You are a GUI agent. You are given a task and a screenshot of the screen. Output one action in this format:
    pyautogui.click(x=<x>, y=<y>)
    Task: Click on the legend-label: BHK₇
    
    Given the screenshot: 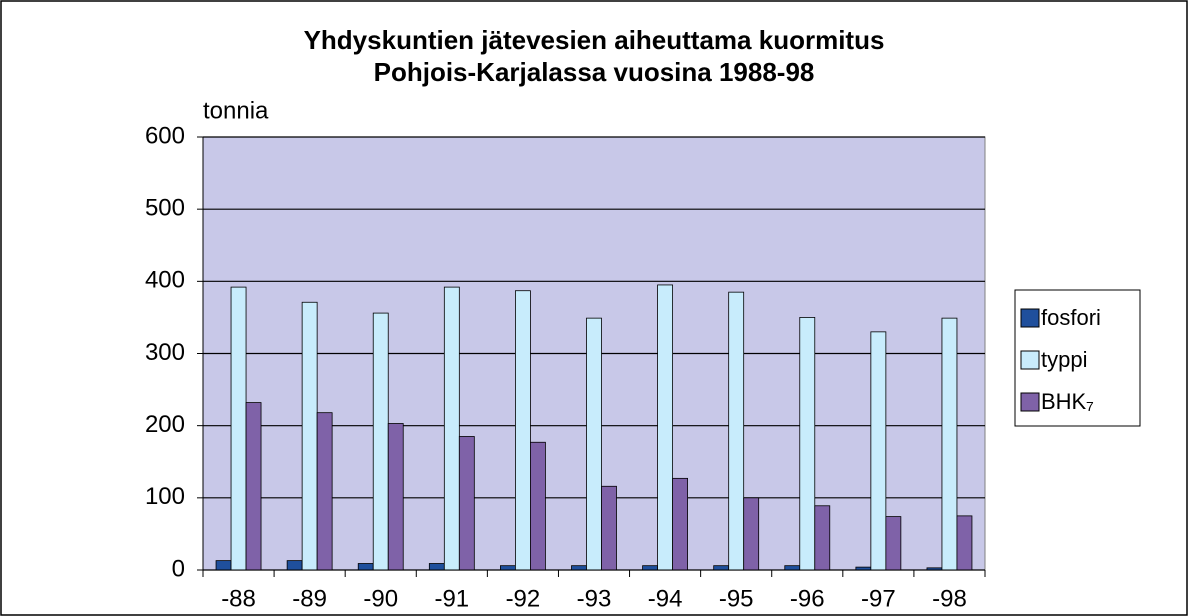 What is the action you would take?
    pyautogui.click(x=1067, y=401)
    